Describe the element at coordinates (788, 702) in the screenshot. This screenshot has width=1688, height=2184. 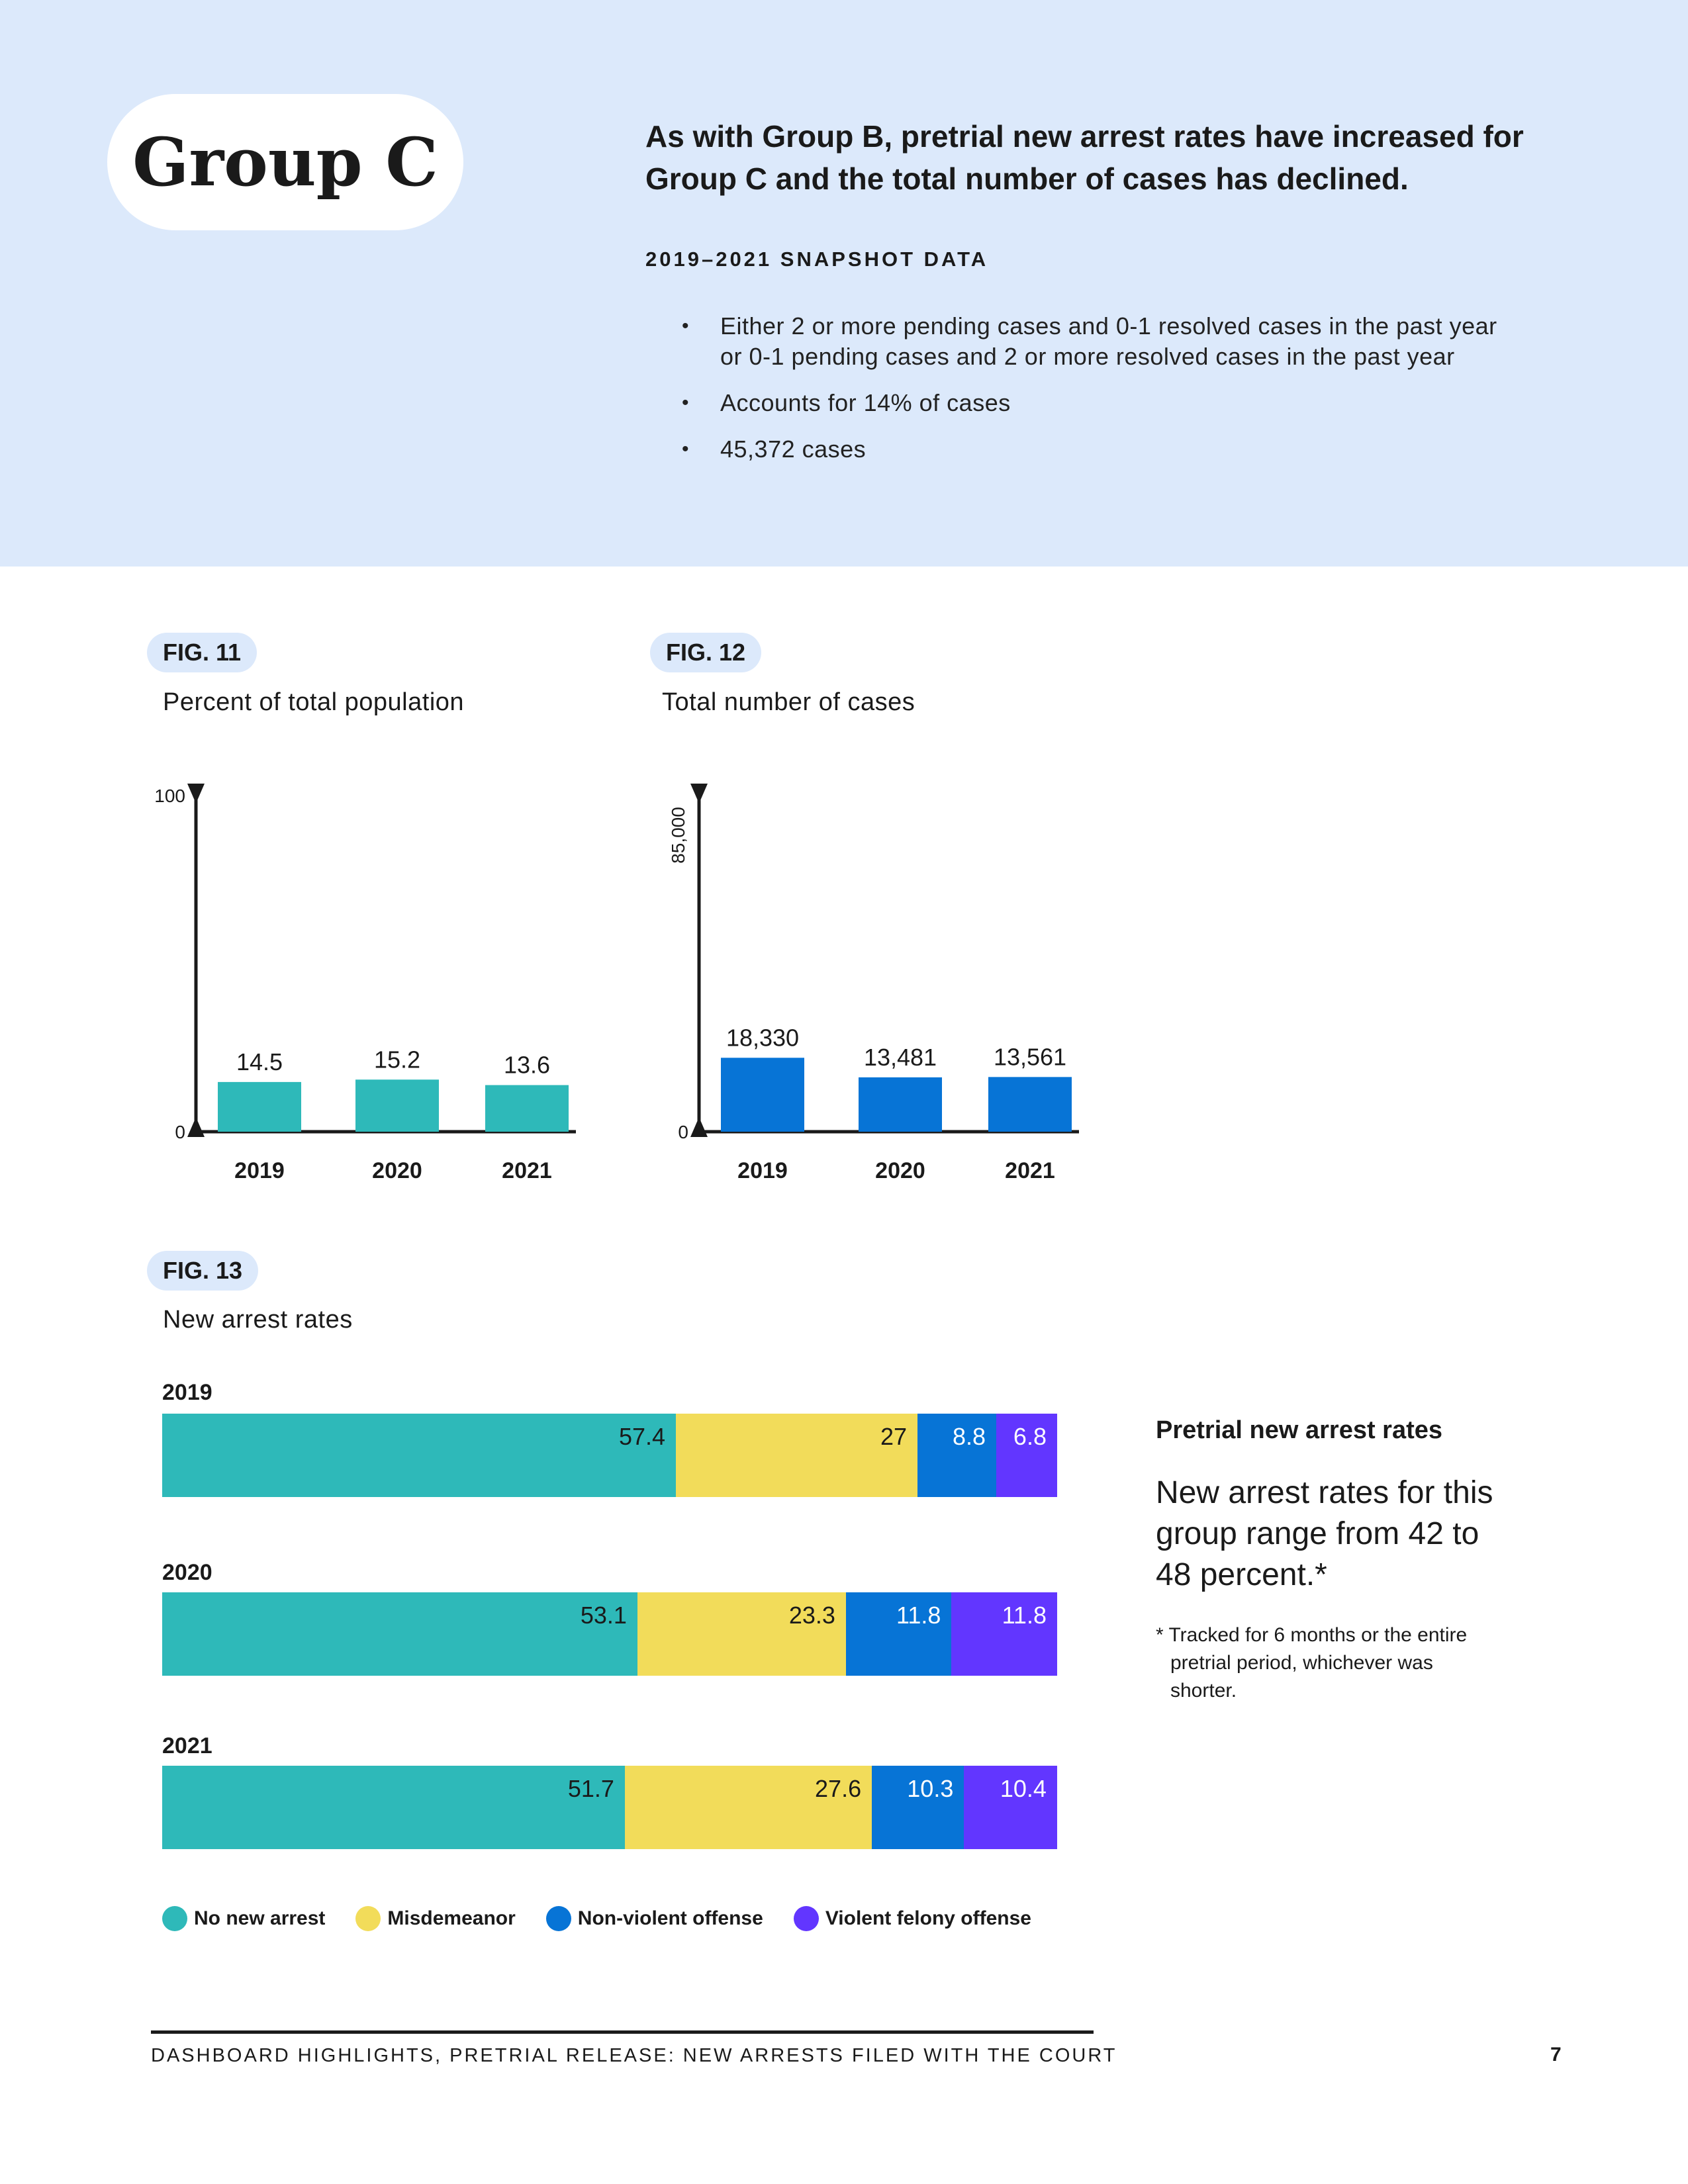
I see `fig12-subtitle: Total number of cases` at that location.